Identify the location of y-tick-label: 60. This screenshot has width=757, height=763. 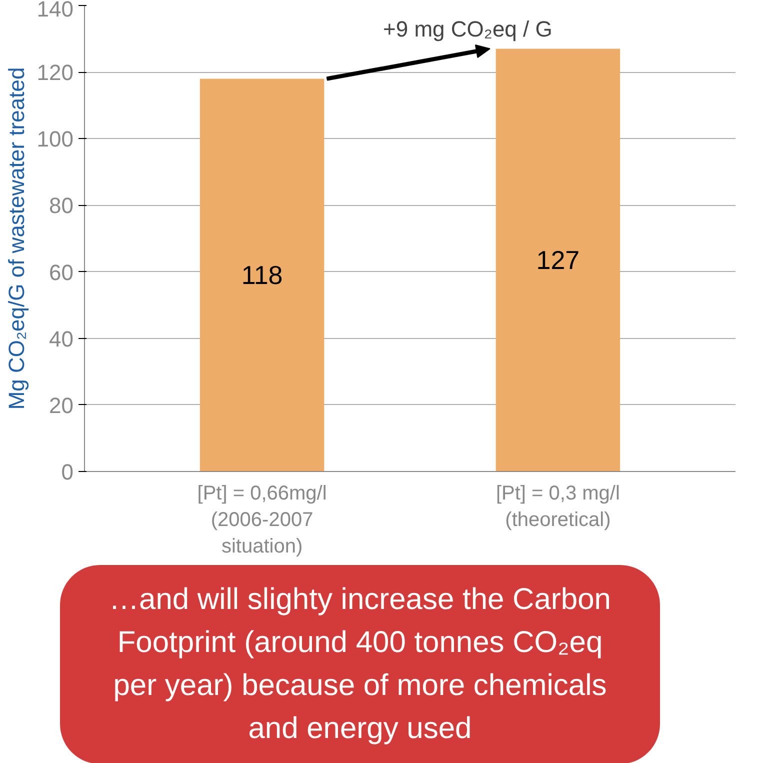
(61, 272).